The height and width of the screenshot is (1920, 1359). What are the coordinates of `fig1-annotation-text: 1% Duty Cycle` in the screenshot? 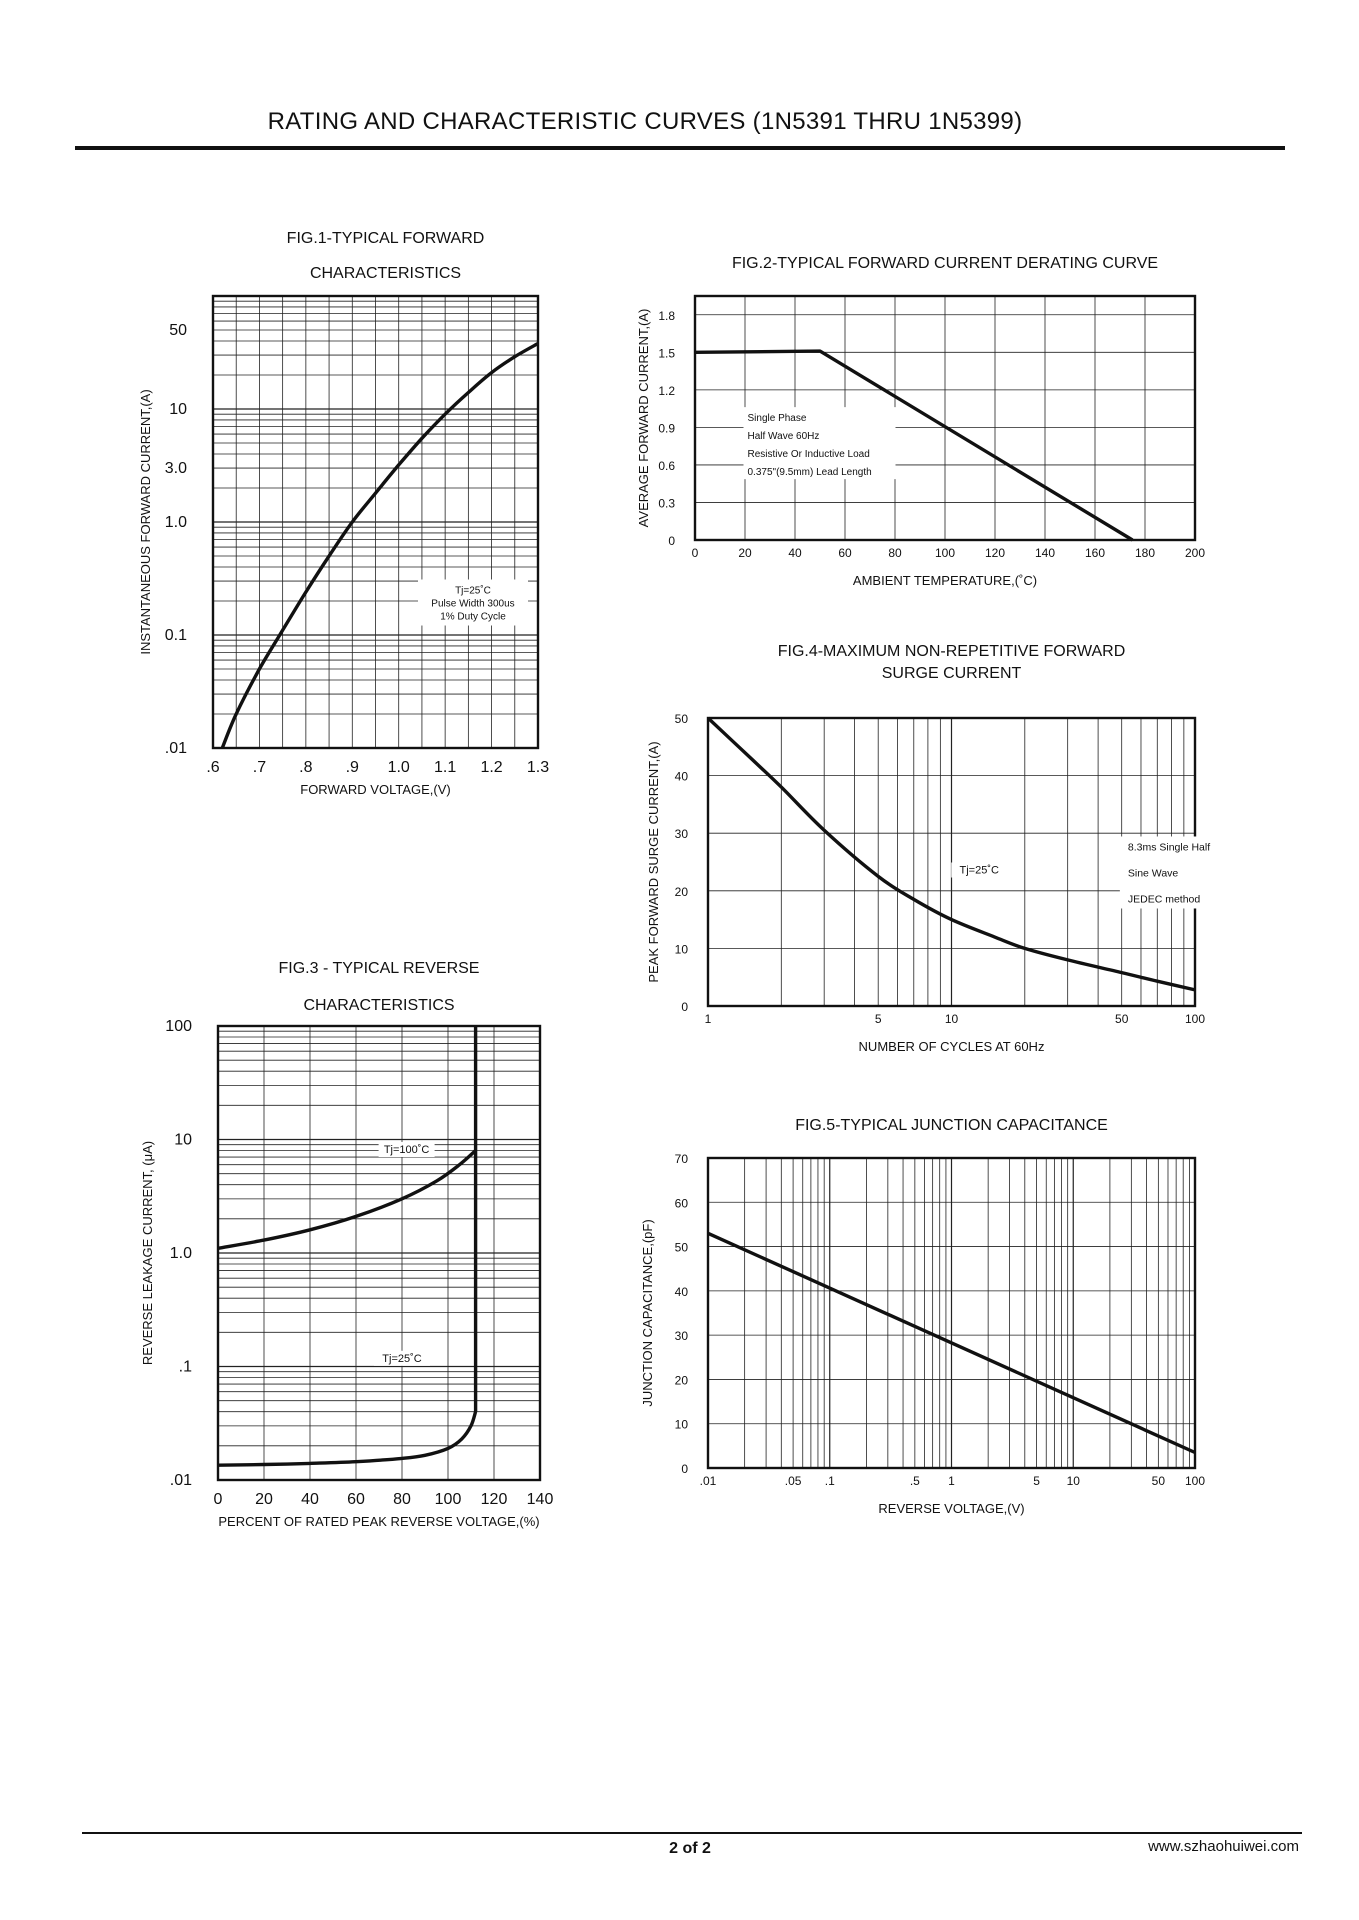 It's located at (473, 617).